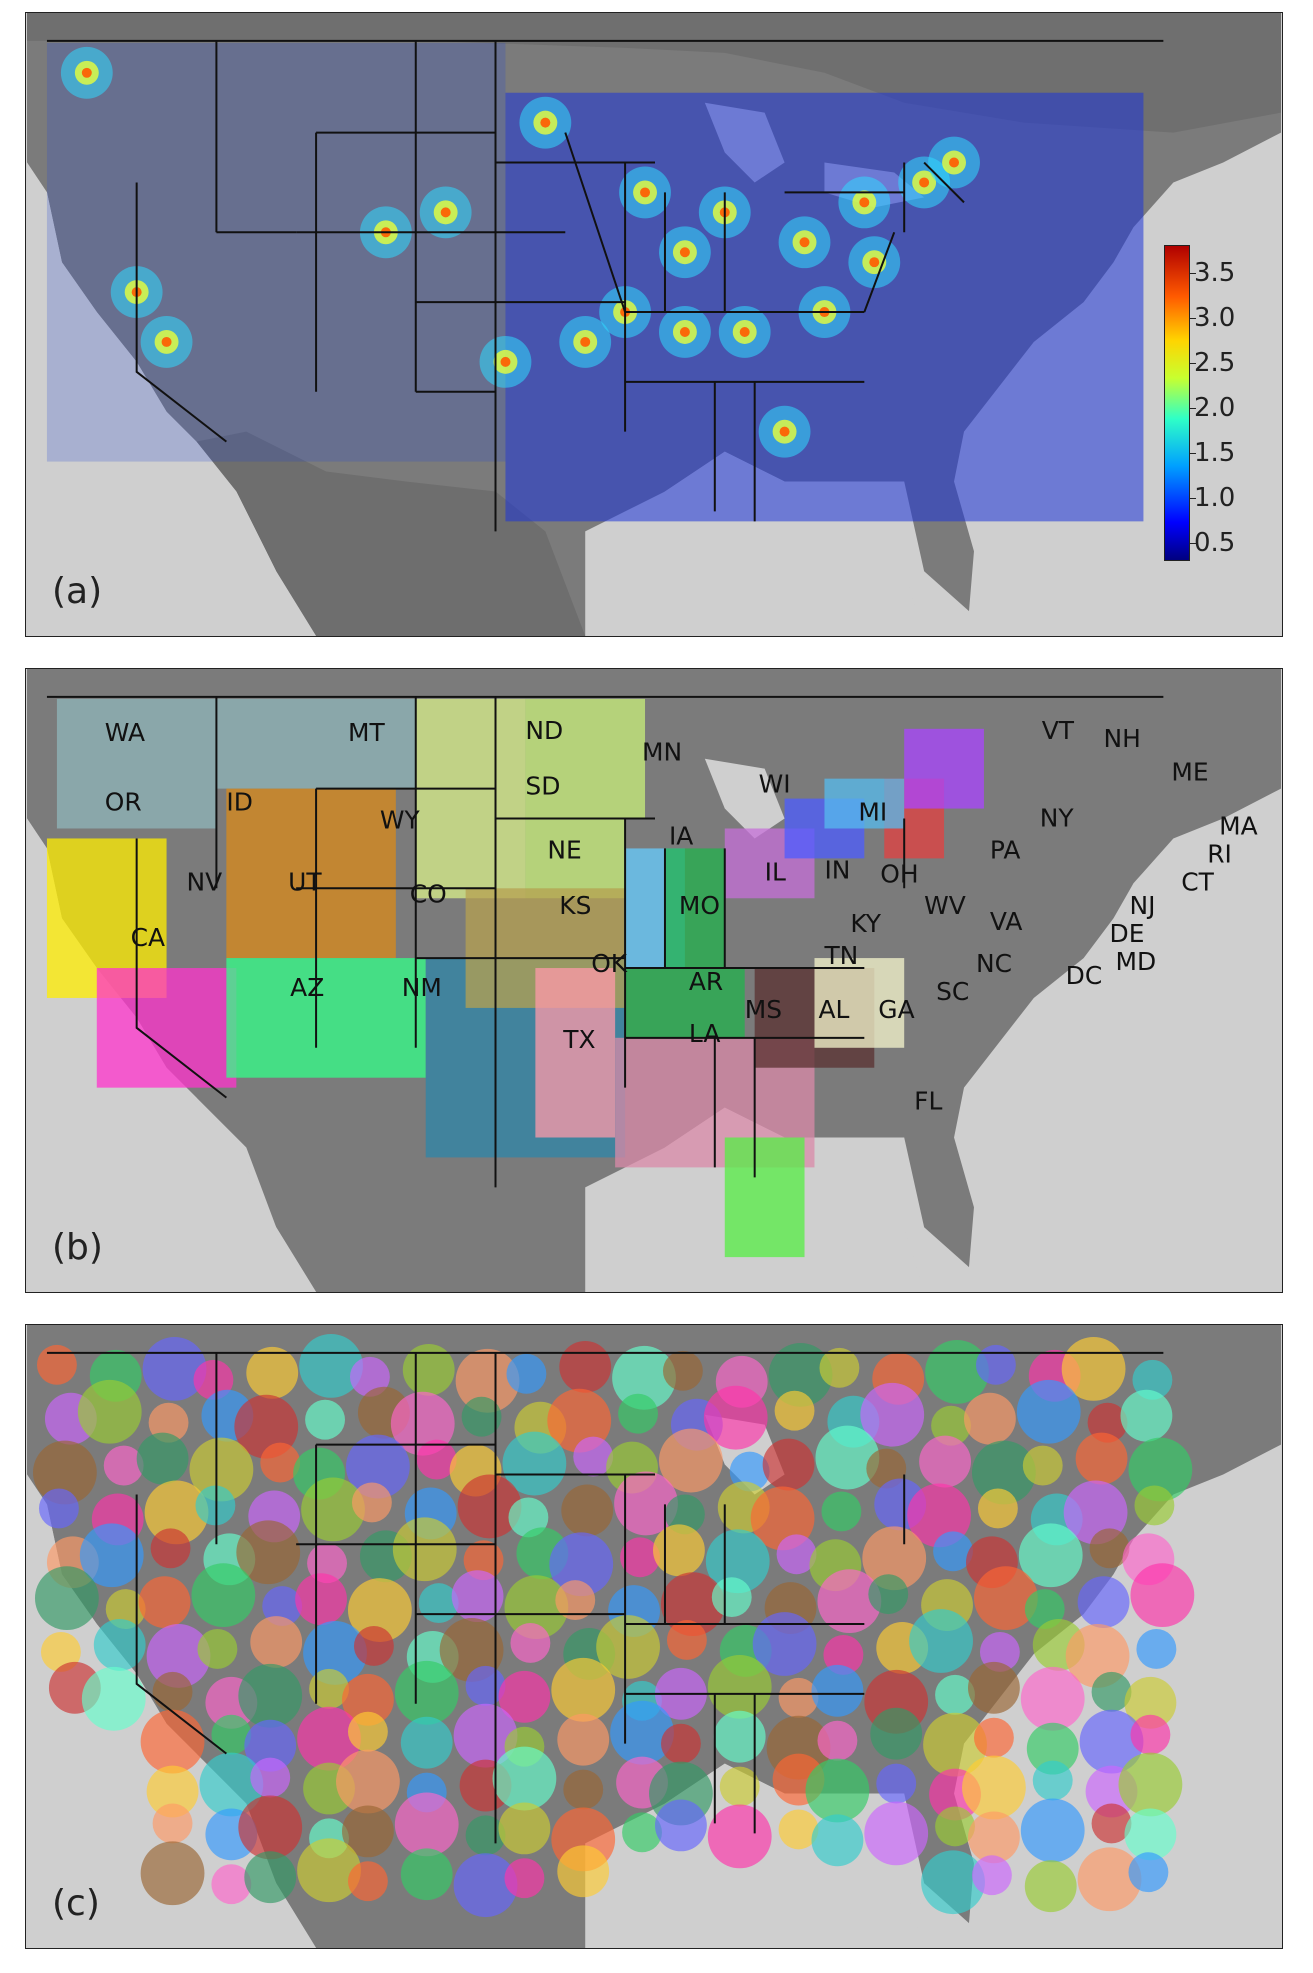 Image resolution: width=1313 pixels, height=1973 pixels. Describe the element at coordinates (1212, 363) in the screenshot. I see `colorbar-tick: 2.5` at that location.